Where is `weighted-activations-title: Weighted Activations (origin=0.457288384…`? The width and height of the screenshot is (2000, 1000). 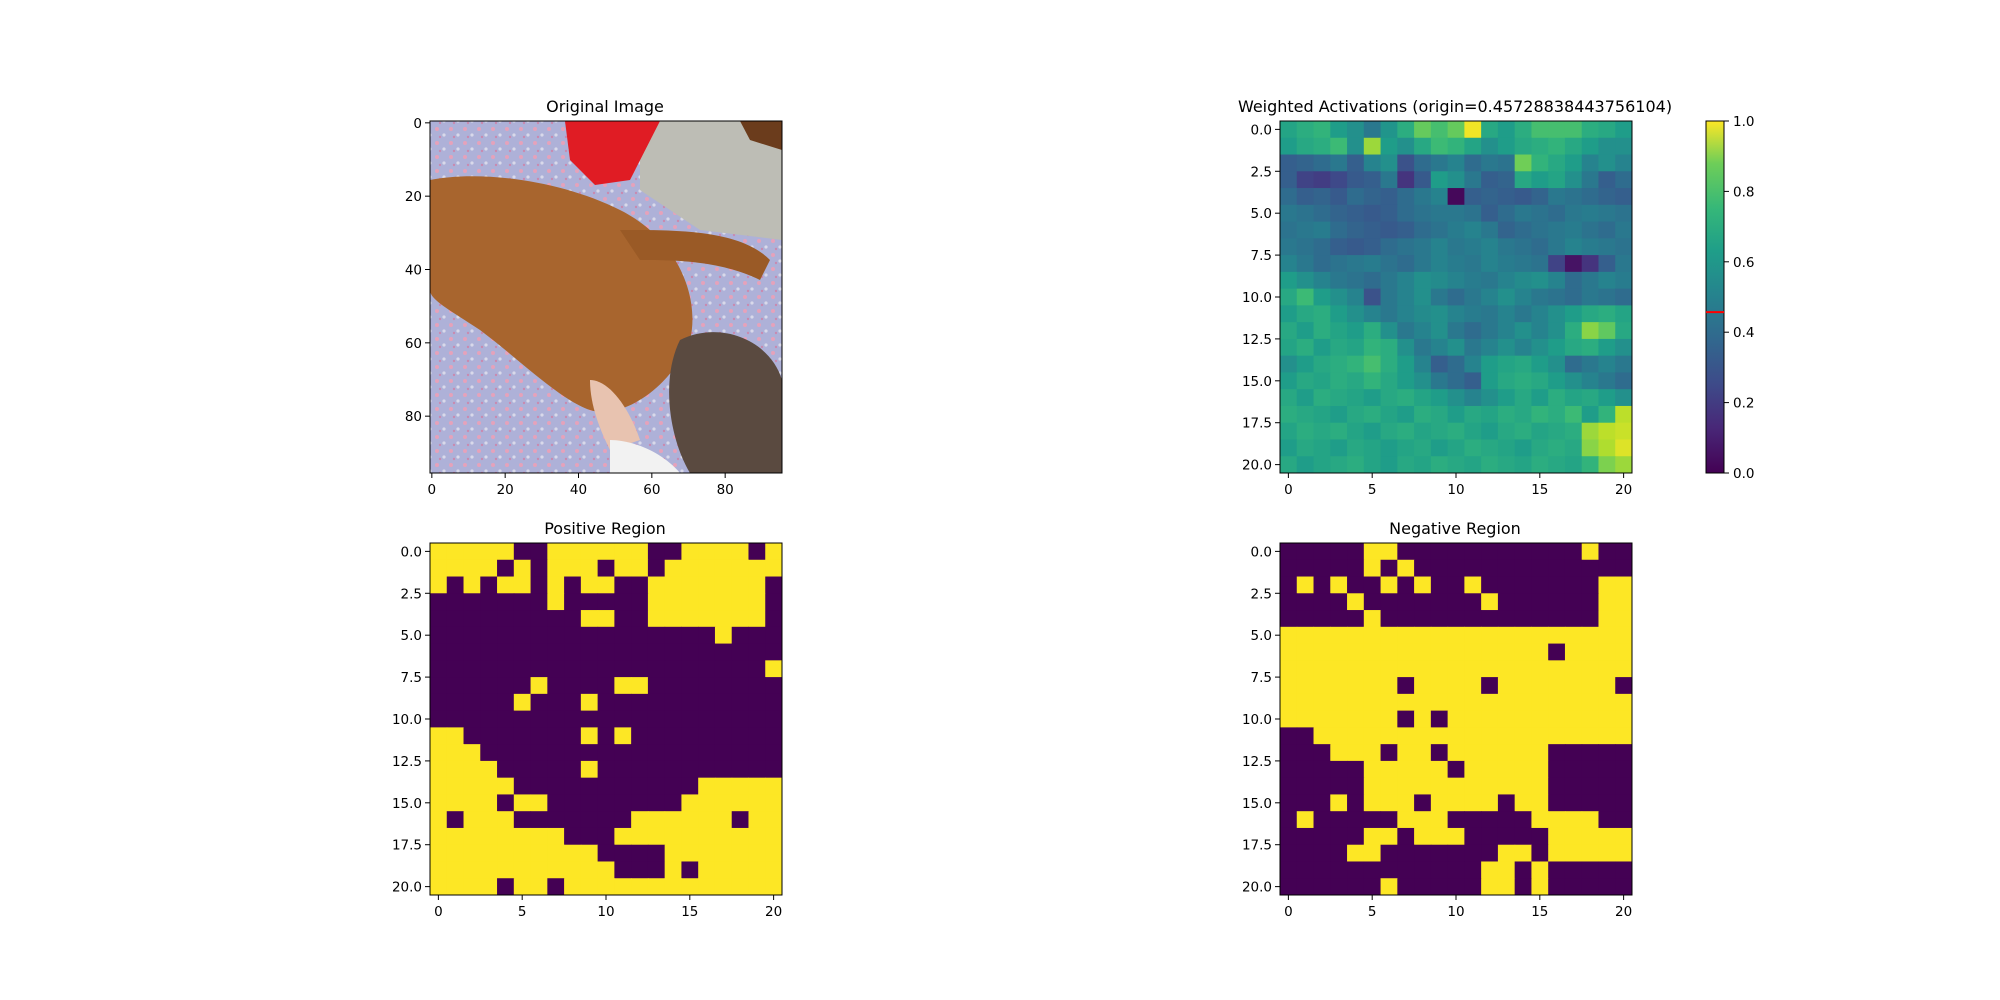 weighted-activations-title: Weighted Activations (origin=0.457288384… is located at coordinates (1455, 106).